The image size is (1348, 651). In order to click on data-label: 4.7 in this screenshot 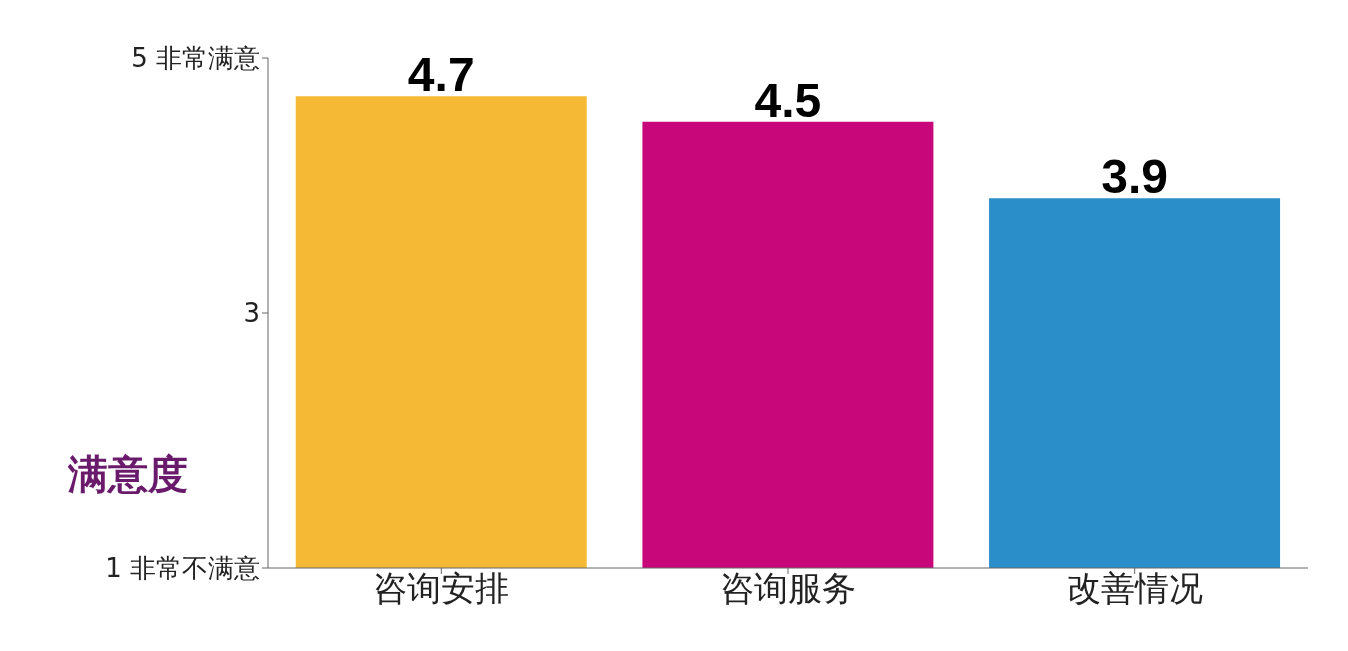, I will do `click(441, 75)`.